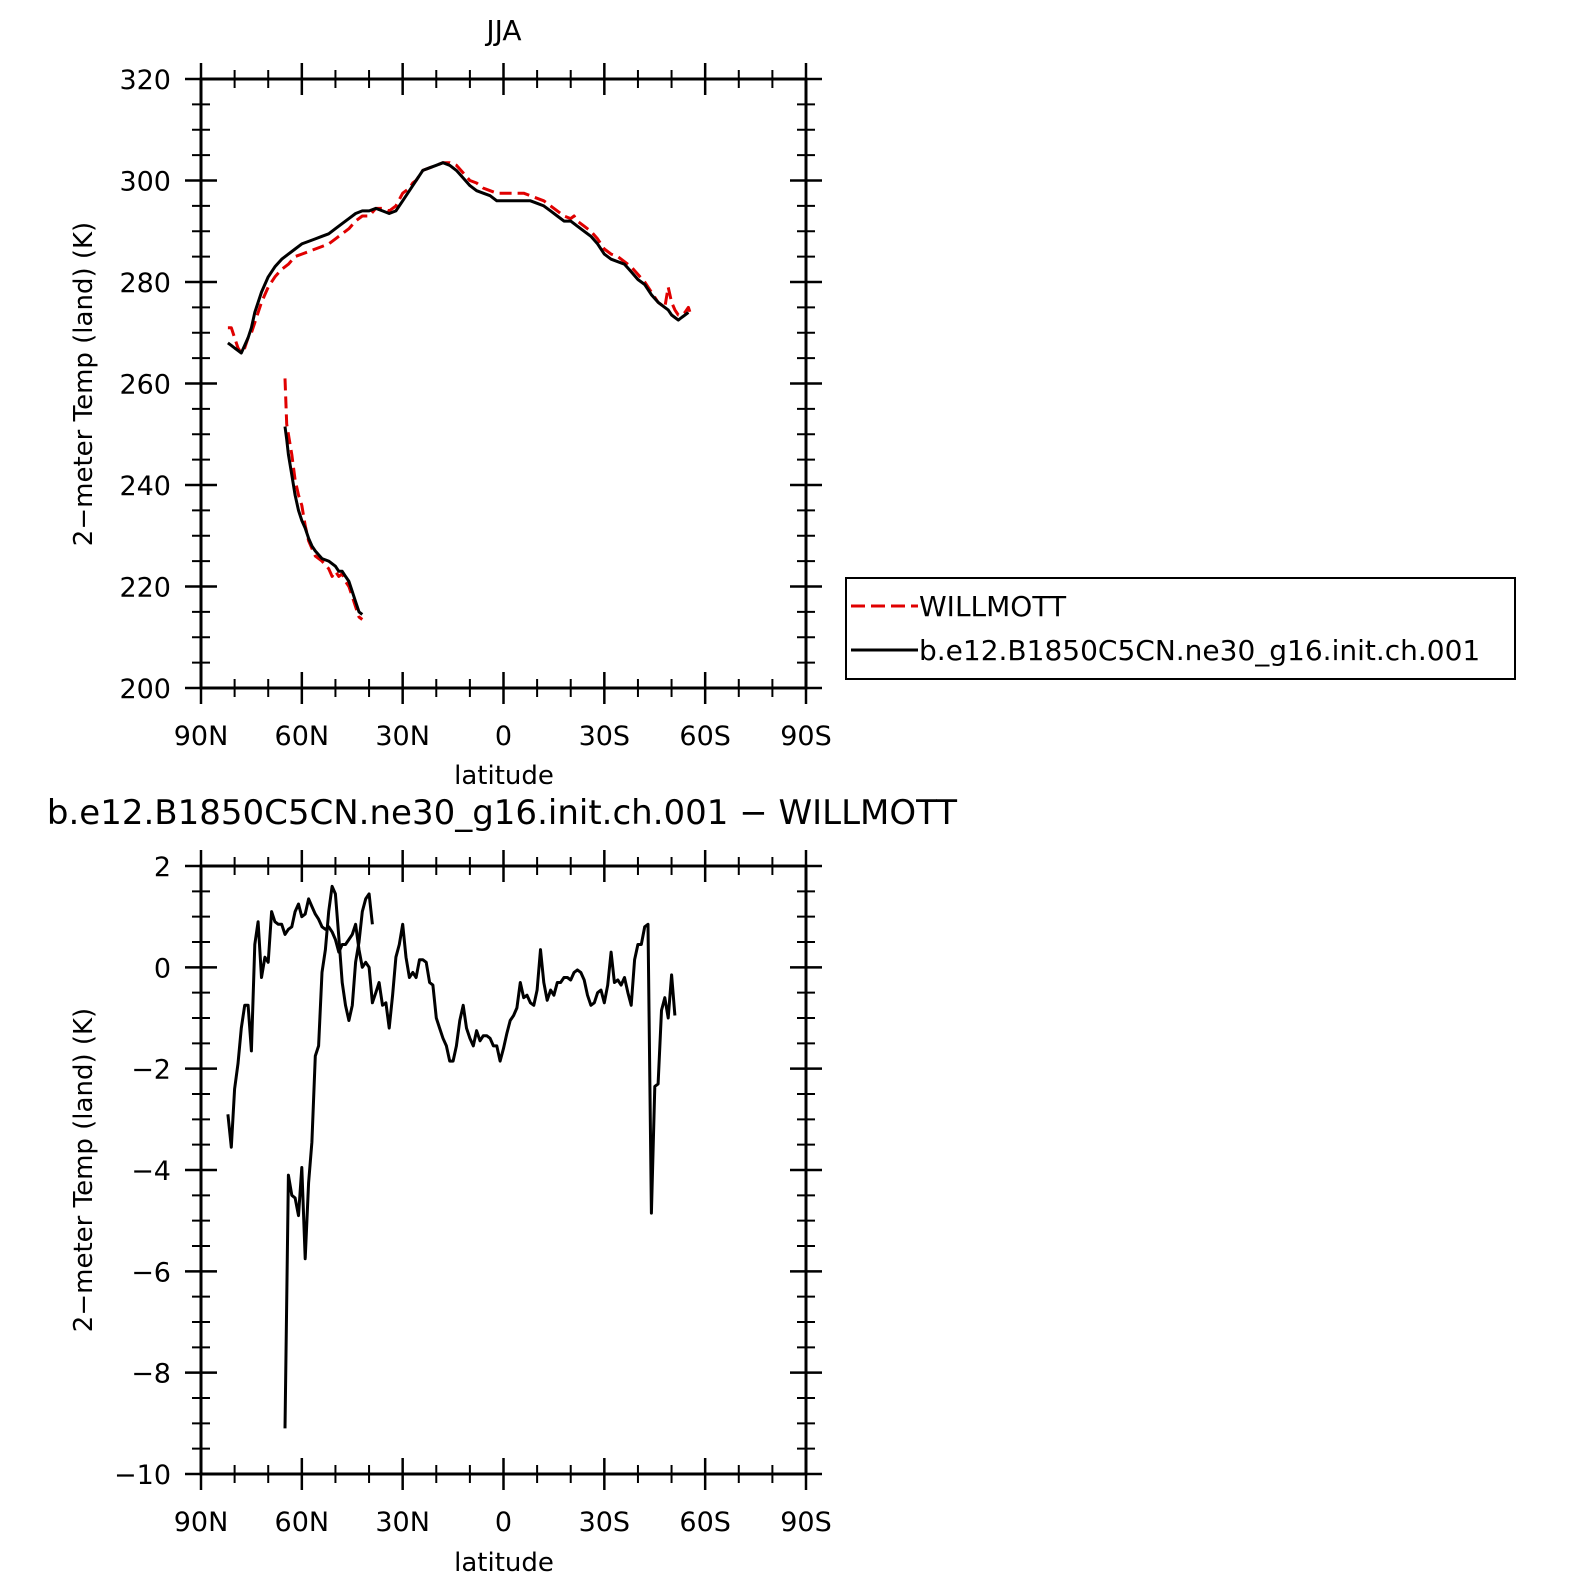 The width and height of the screenshot is (1578, 1581). I want to click on plot-frame-top, so click(503, 383).